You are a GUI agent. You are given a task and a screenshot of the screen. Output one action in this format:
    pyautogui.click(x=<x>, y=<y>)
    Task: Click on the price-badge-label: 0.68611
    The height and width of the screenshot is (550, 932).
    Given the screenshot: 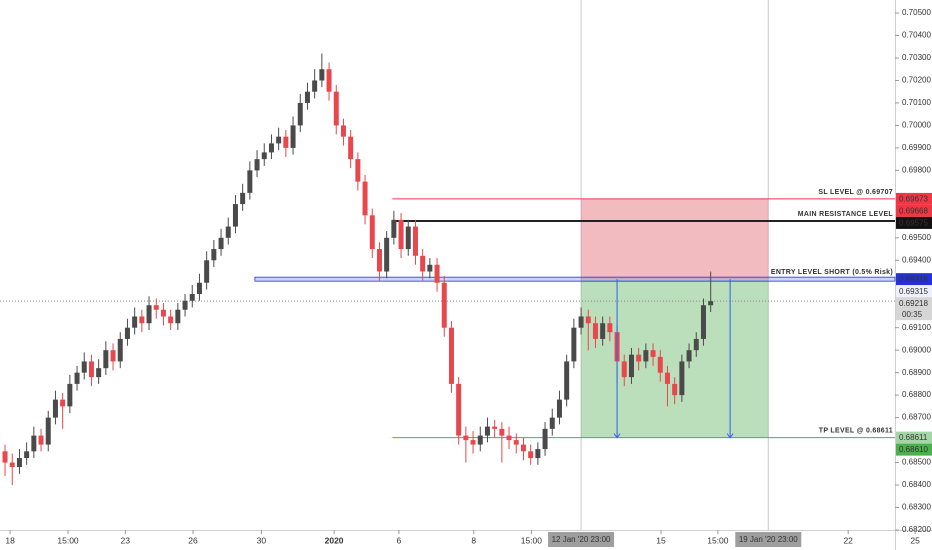 What is the action you would take?
    pyautogui.click(x=913, y=437)
    